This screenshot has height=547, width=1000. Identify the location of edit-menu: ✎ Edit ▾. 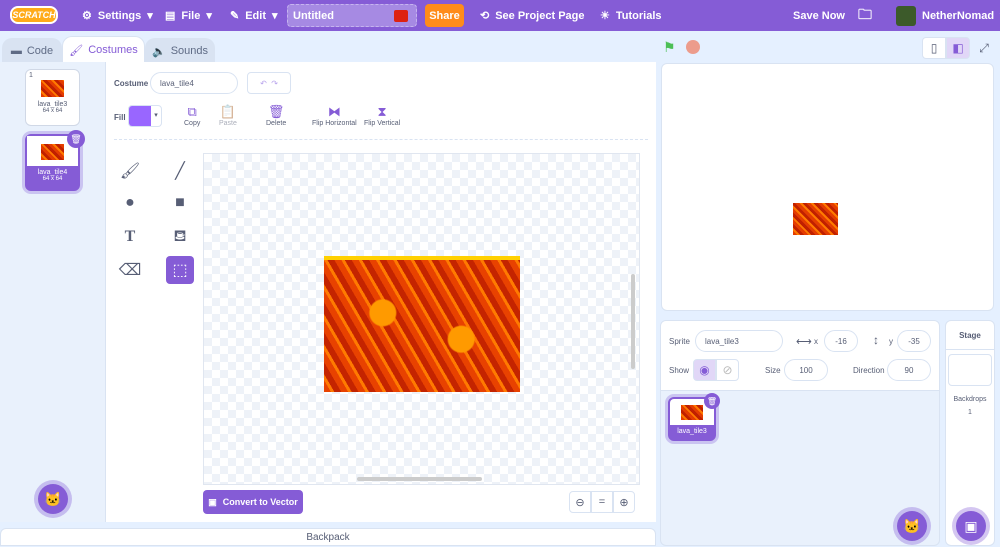
(254, 15).